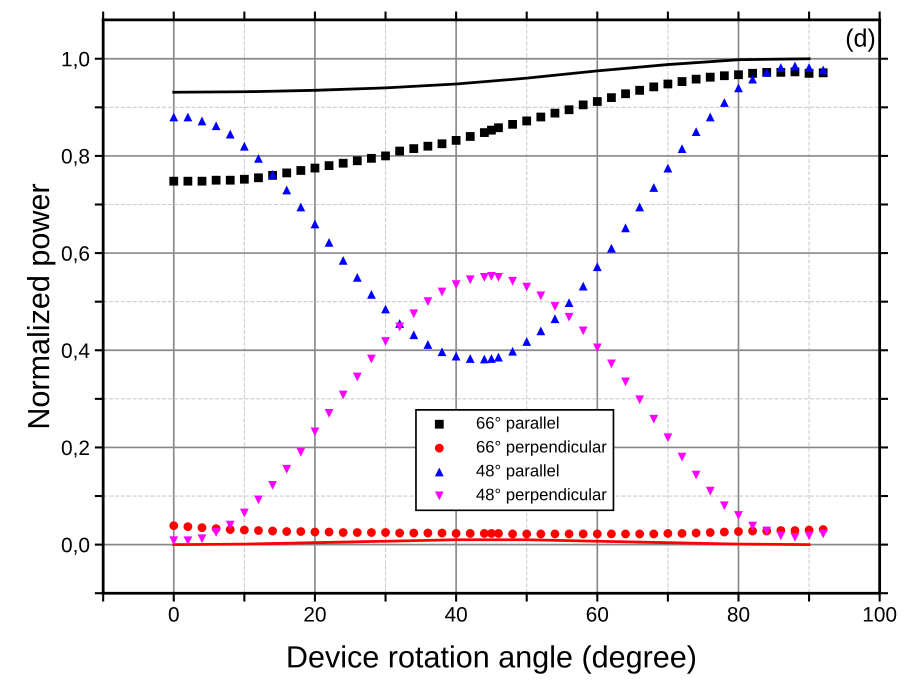 This screenshot has width=905, height=685. Describe the element at coordinates (315, 614) in the screenshot. I see `x-tick-label: 20` at that location.